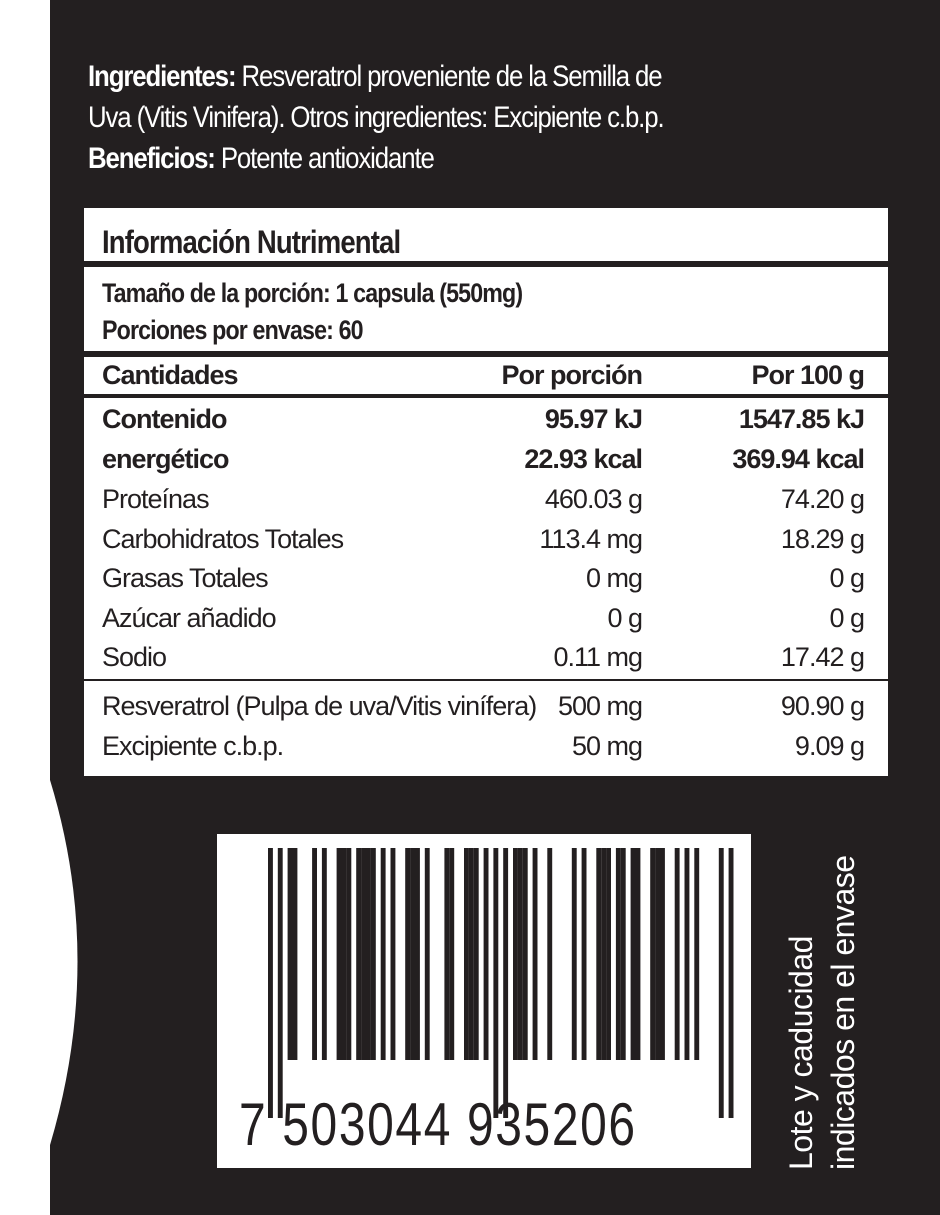 The height and width of the screenshot is (1215, 940). I want to click on ingredients-label: Ingredientes:, so click(162, 76).